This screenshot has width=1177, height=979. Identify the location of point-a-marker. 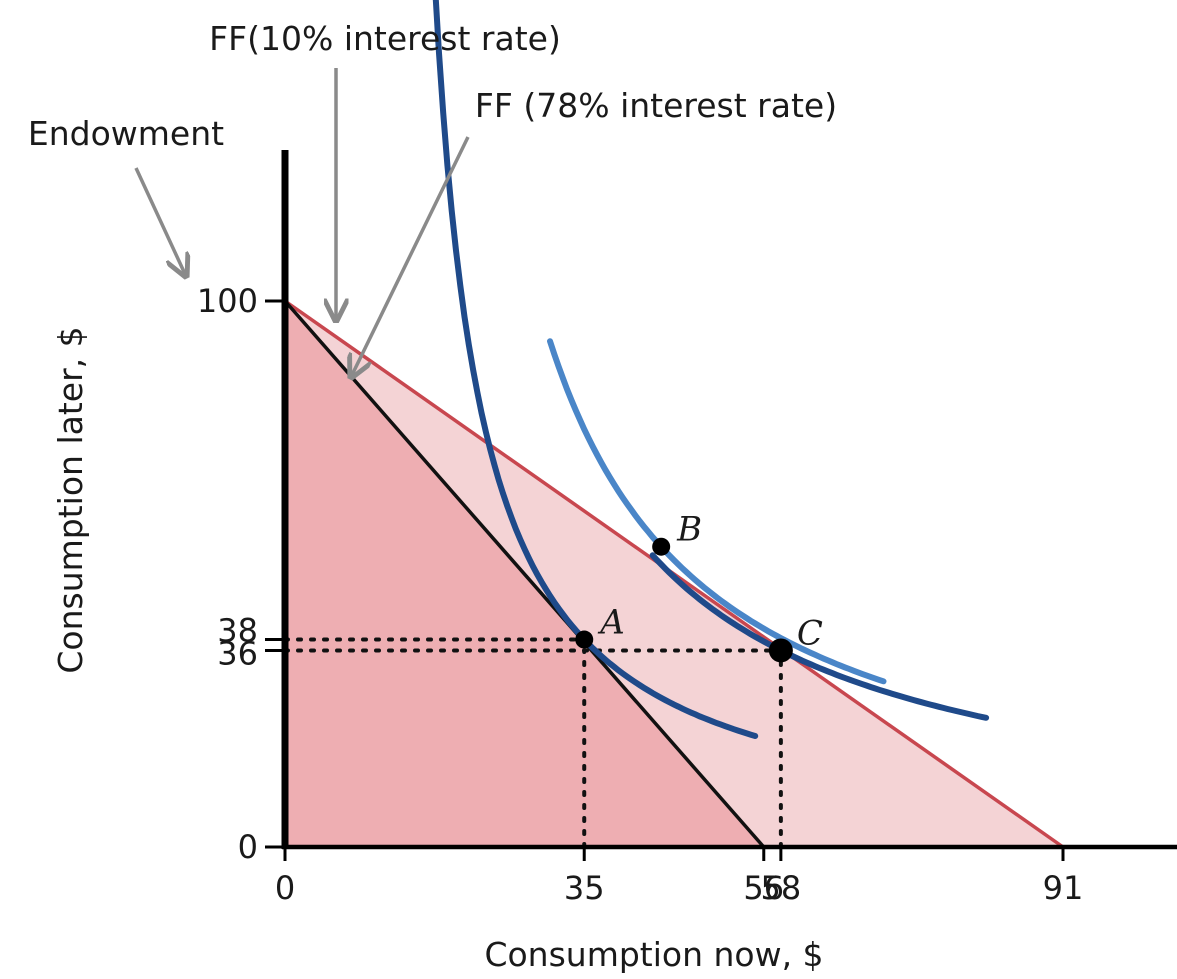
(584, 639).